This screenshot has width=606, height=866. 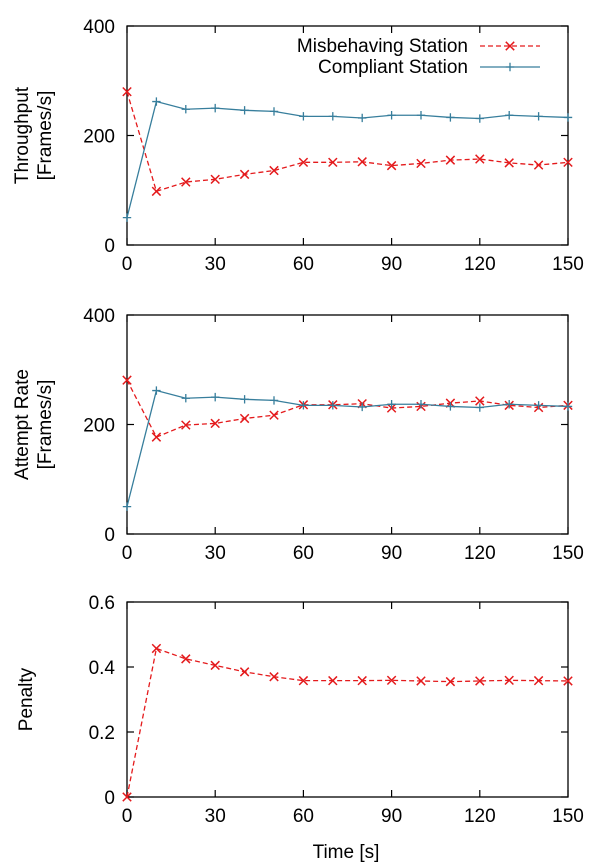 I want to click on y-axis-title: Penalty, so click(x=26, y=699).